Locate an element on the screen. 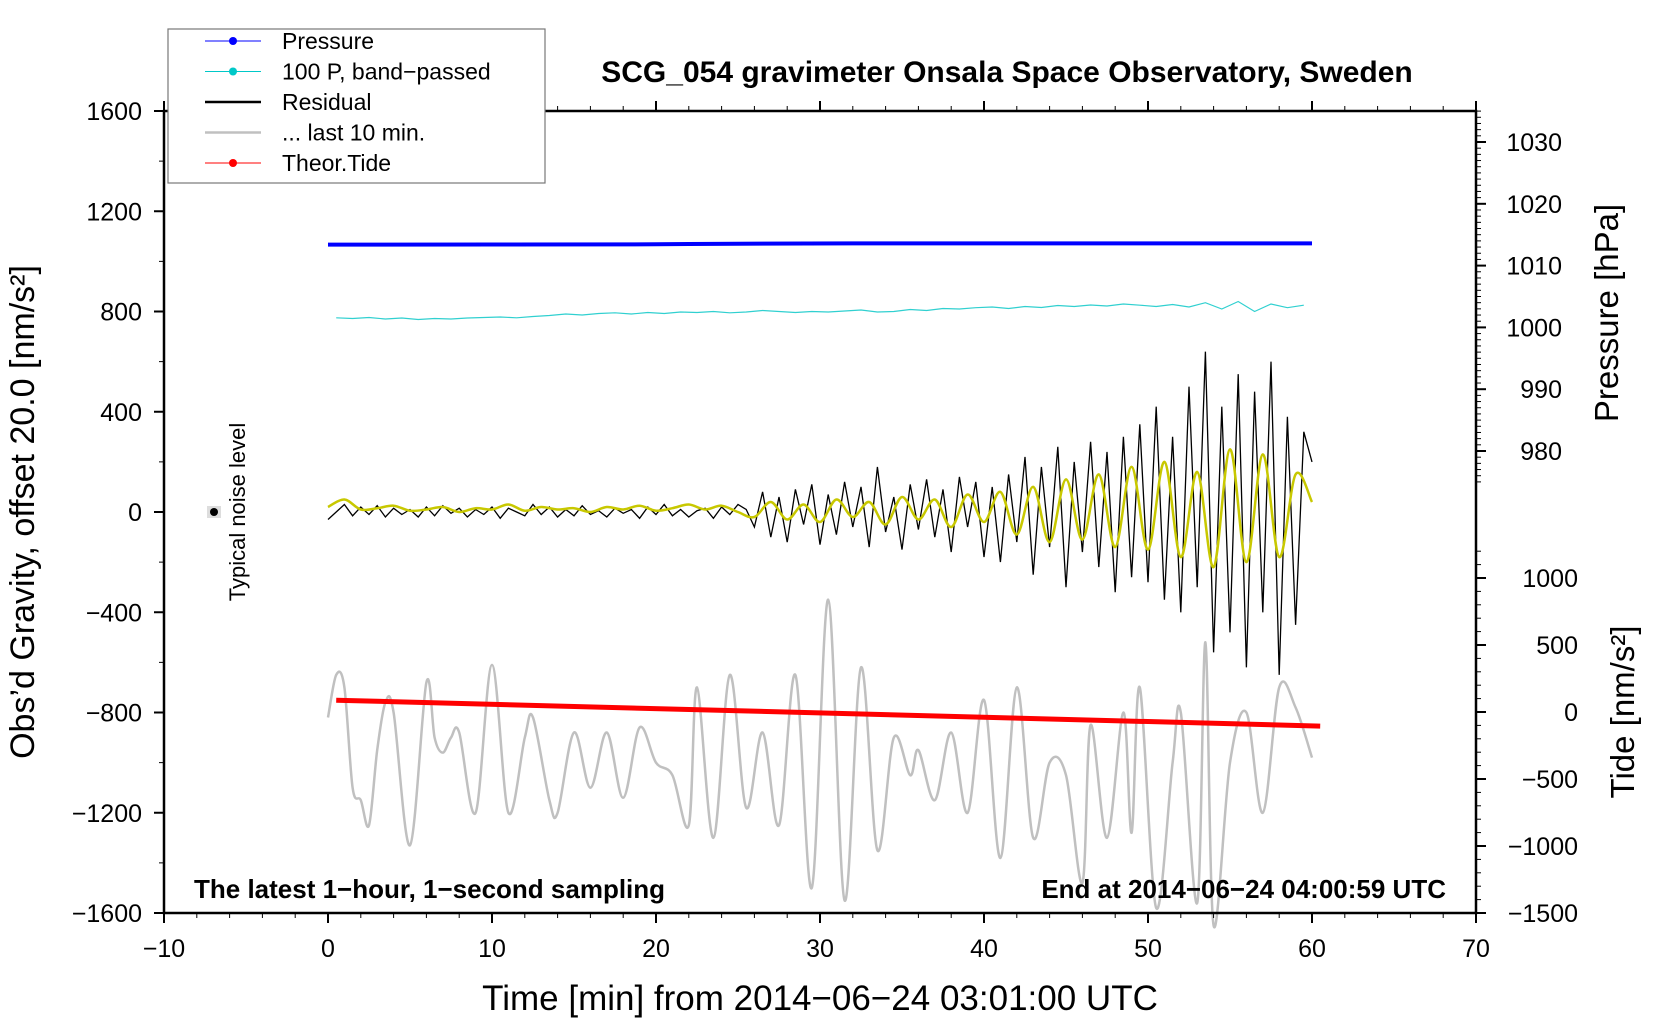 This screenshot has height=1025, width=1660. y-tick-label: 0 is located at coordinates (135, 513).